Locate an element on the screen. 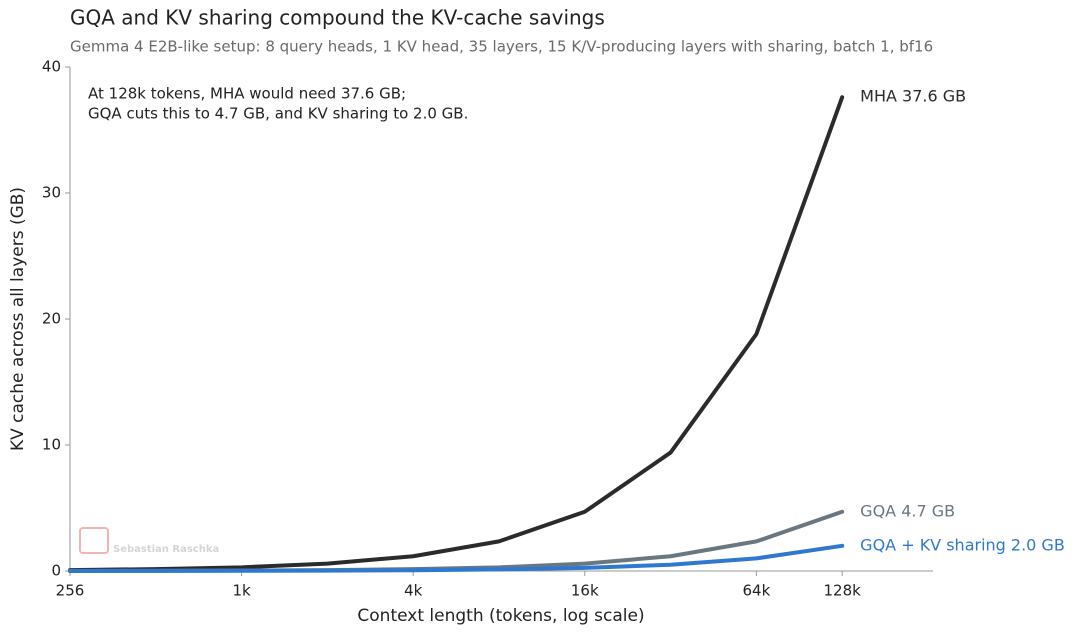 The image size is (1080, 636). series-line is located at coordinates (456, 558).